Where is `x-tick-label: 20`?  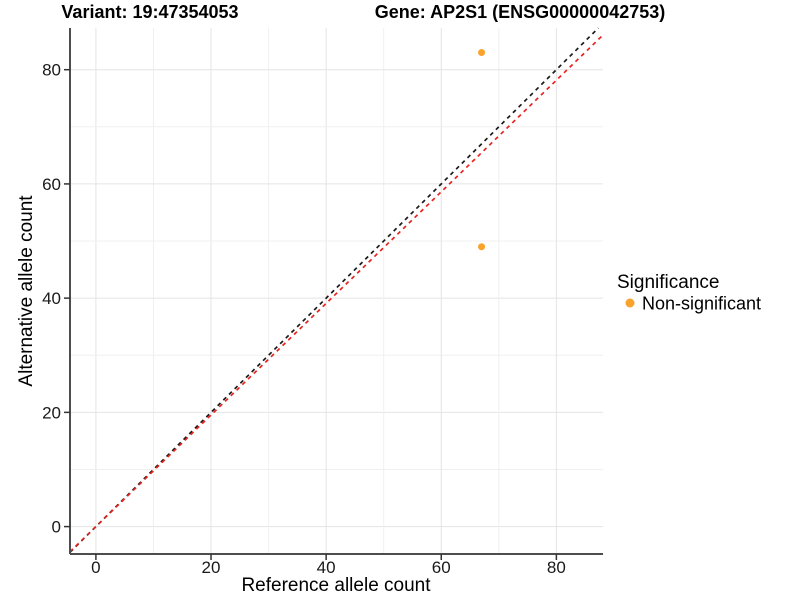
x-tick-label: 20 is located at coordinates (211, 567).